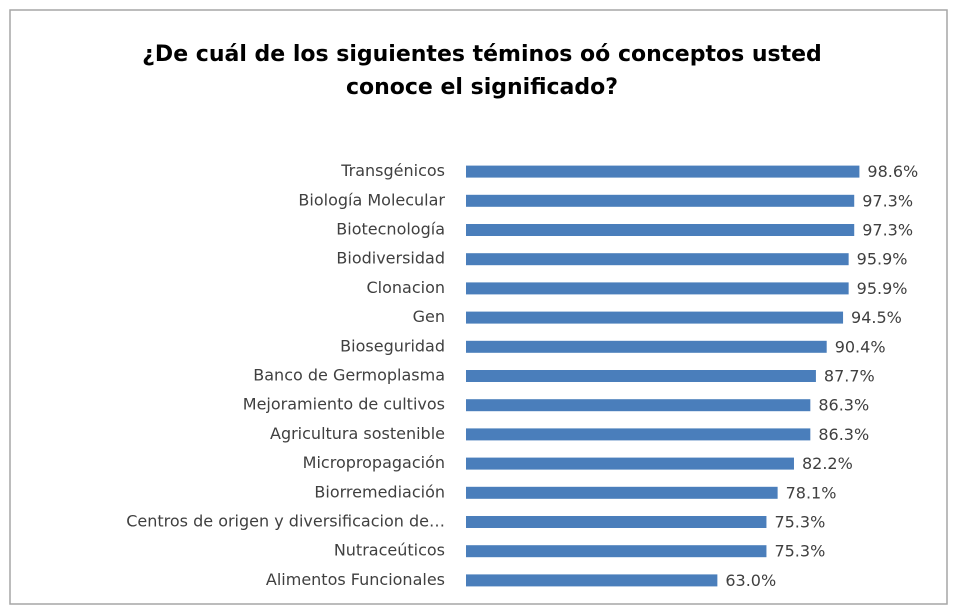 This screenshot has height=612, width=958. Describe the element at coordinates (390, 258) in the screenshot. I see `category-label: Biodiversidad` at that location.